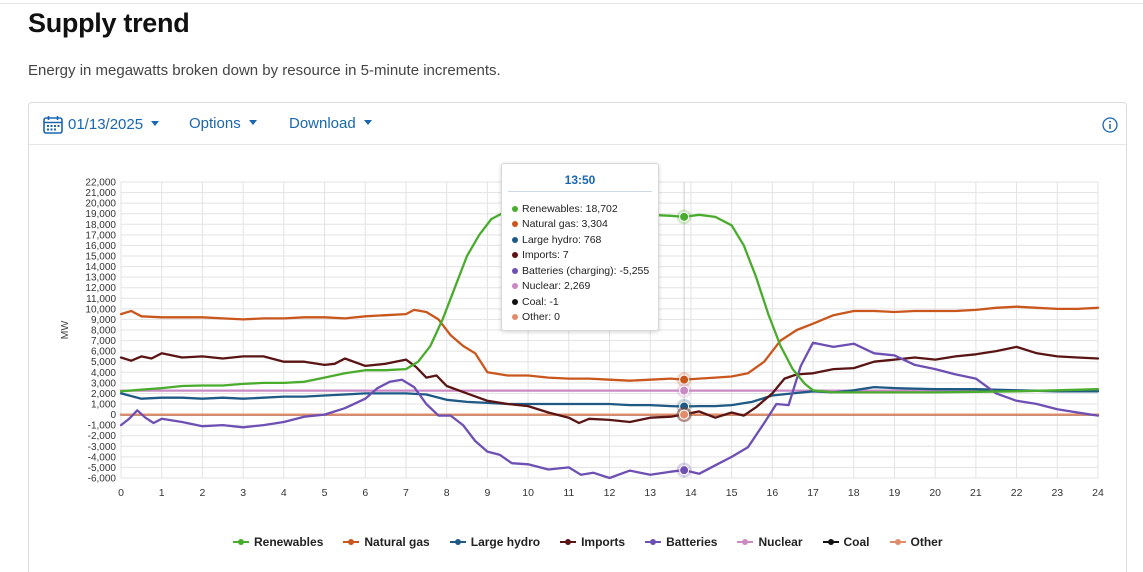 Image resolution: width=1143 pixels, height=572 pixels. I want to click on calendar-icon, so click(53, 125).